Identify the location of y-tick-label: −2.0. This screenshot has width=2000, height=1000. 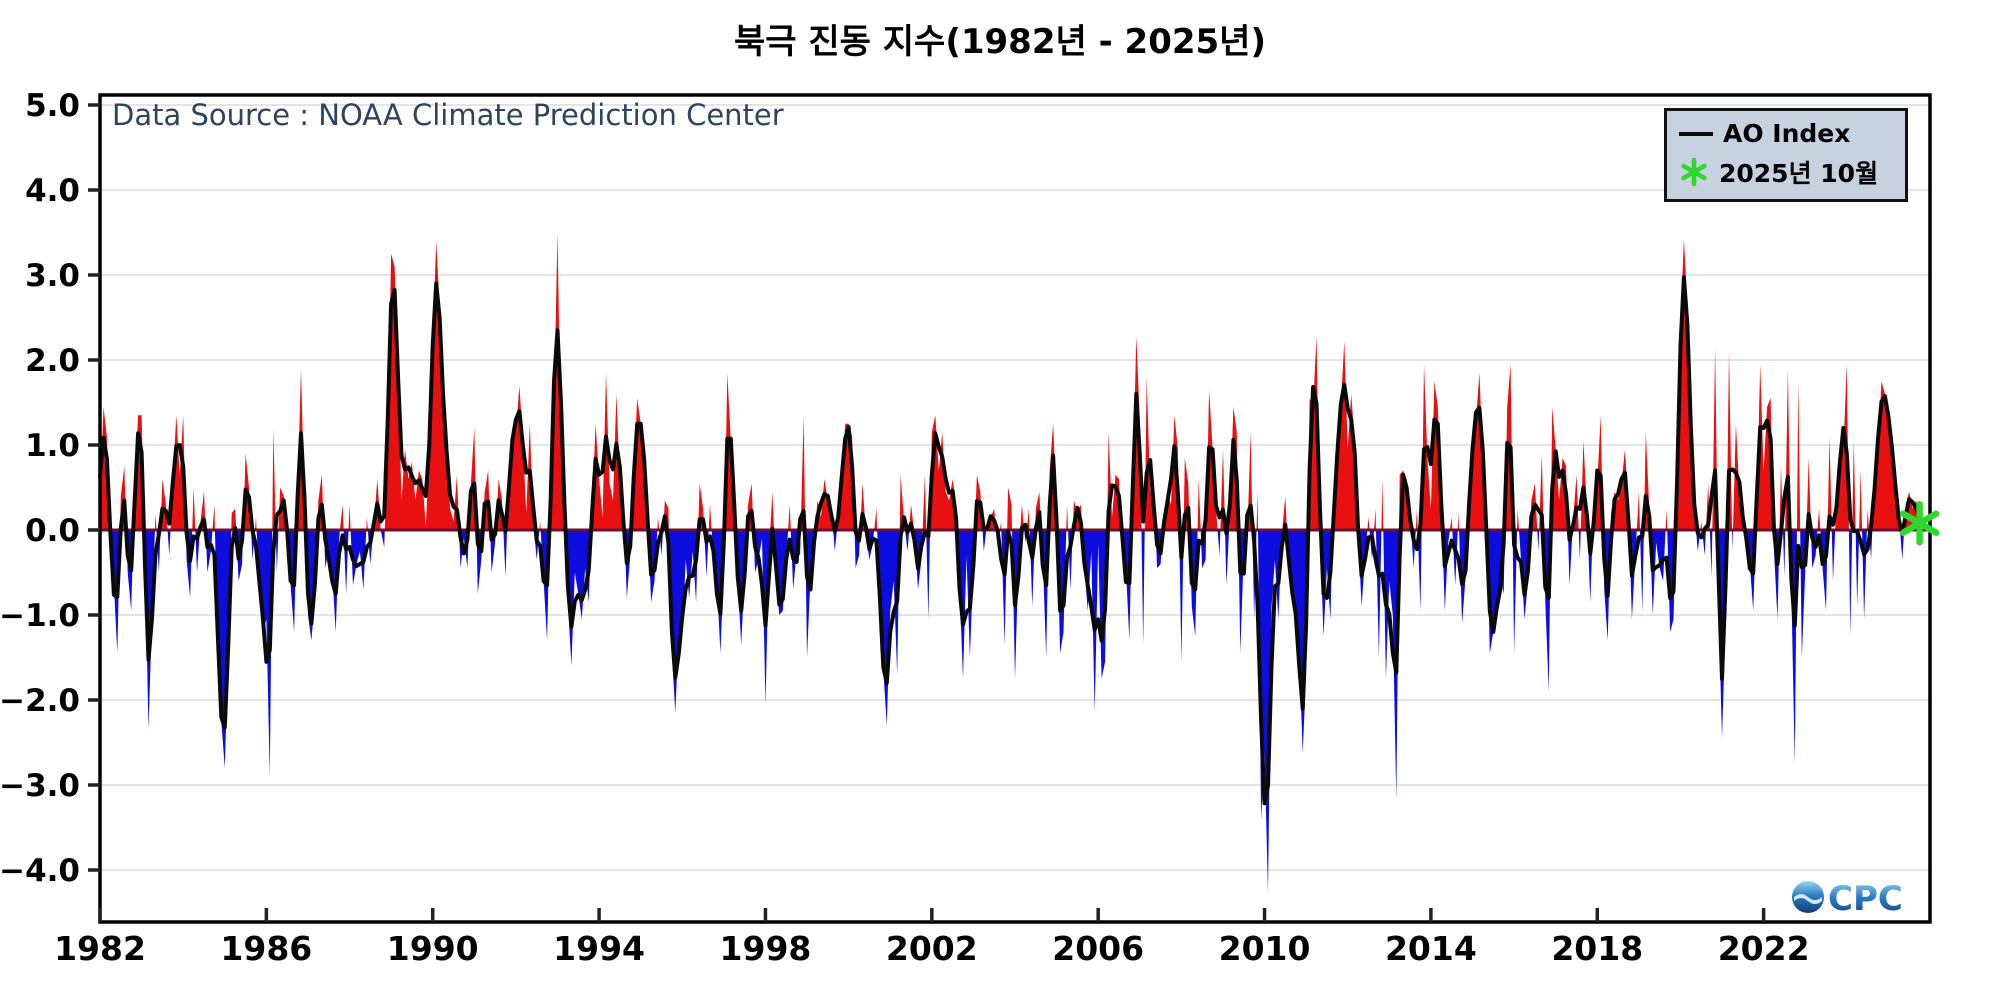
(40, 701).